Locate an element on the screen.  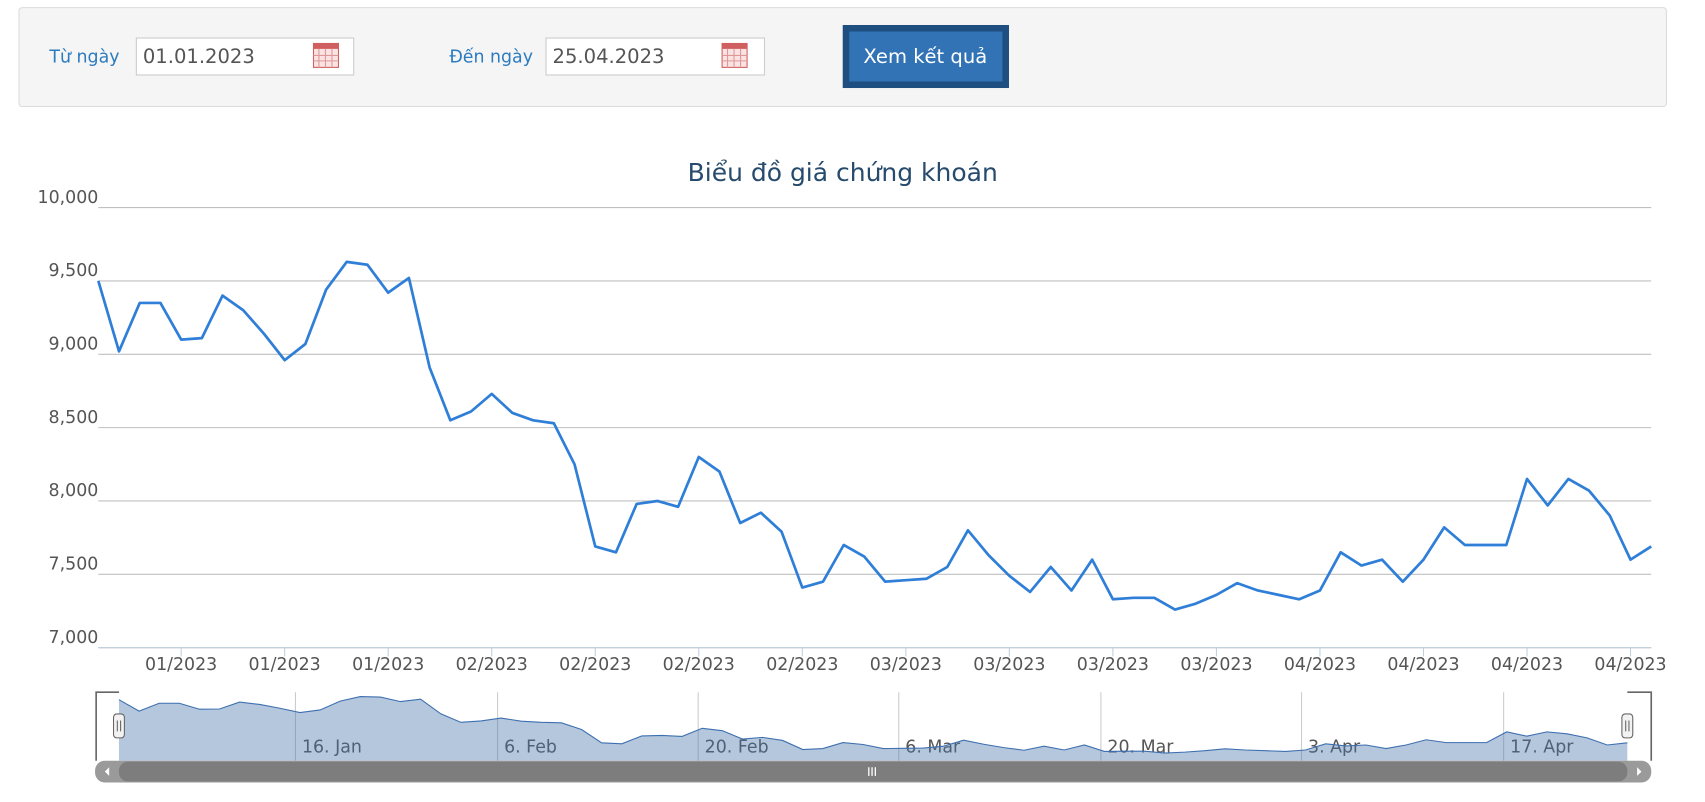
navigator-label: 6. Feb is located at coordinates (530, 748).